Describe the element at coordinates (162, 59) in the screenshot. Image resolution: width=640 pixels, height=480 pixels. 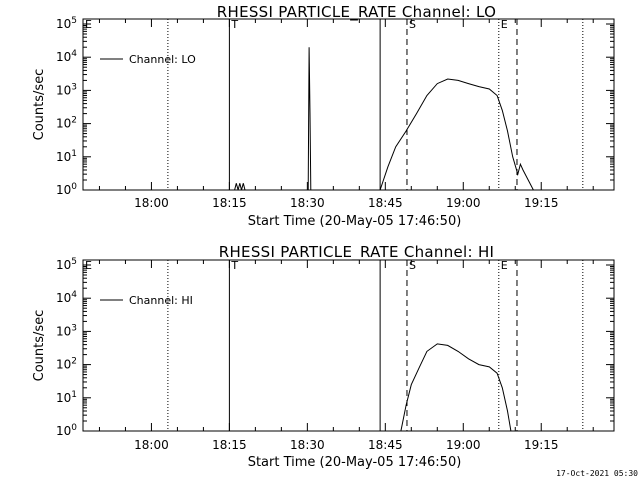
I see `legend-label: Channel: LO` at that location.